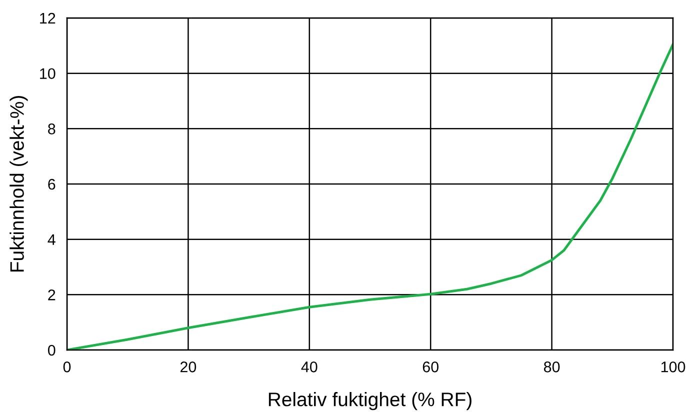  I want to click on y-tick-label: 0, so click(52, 350).